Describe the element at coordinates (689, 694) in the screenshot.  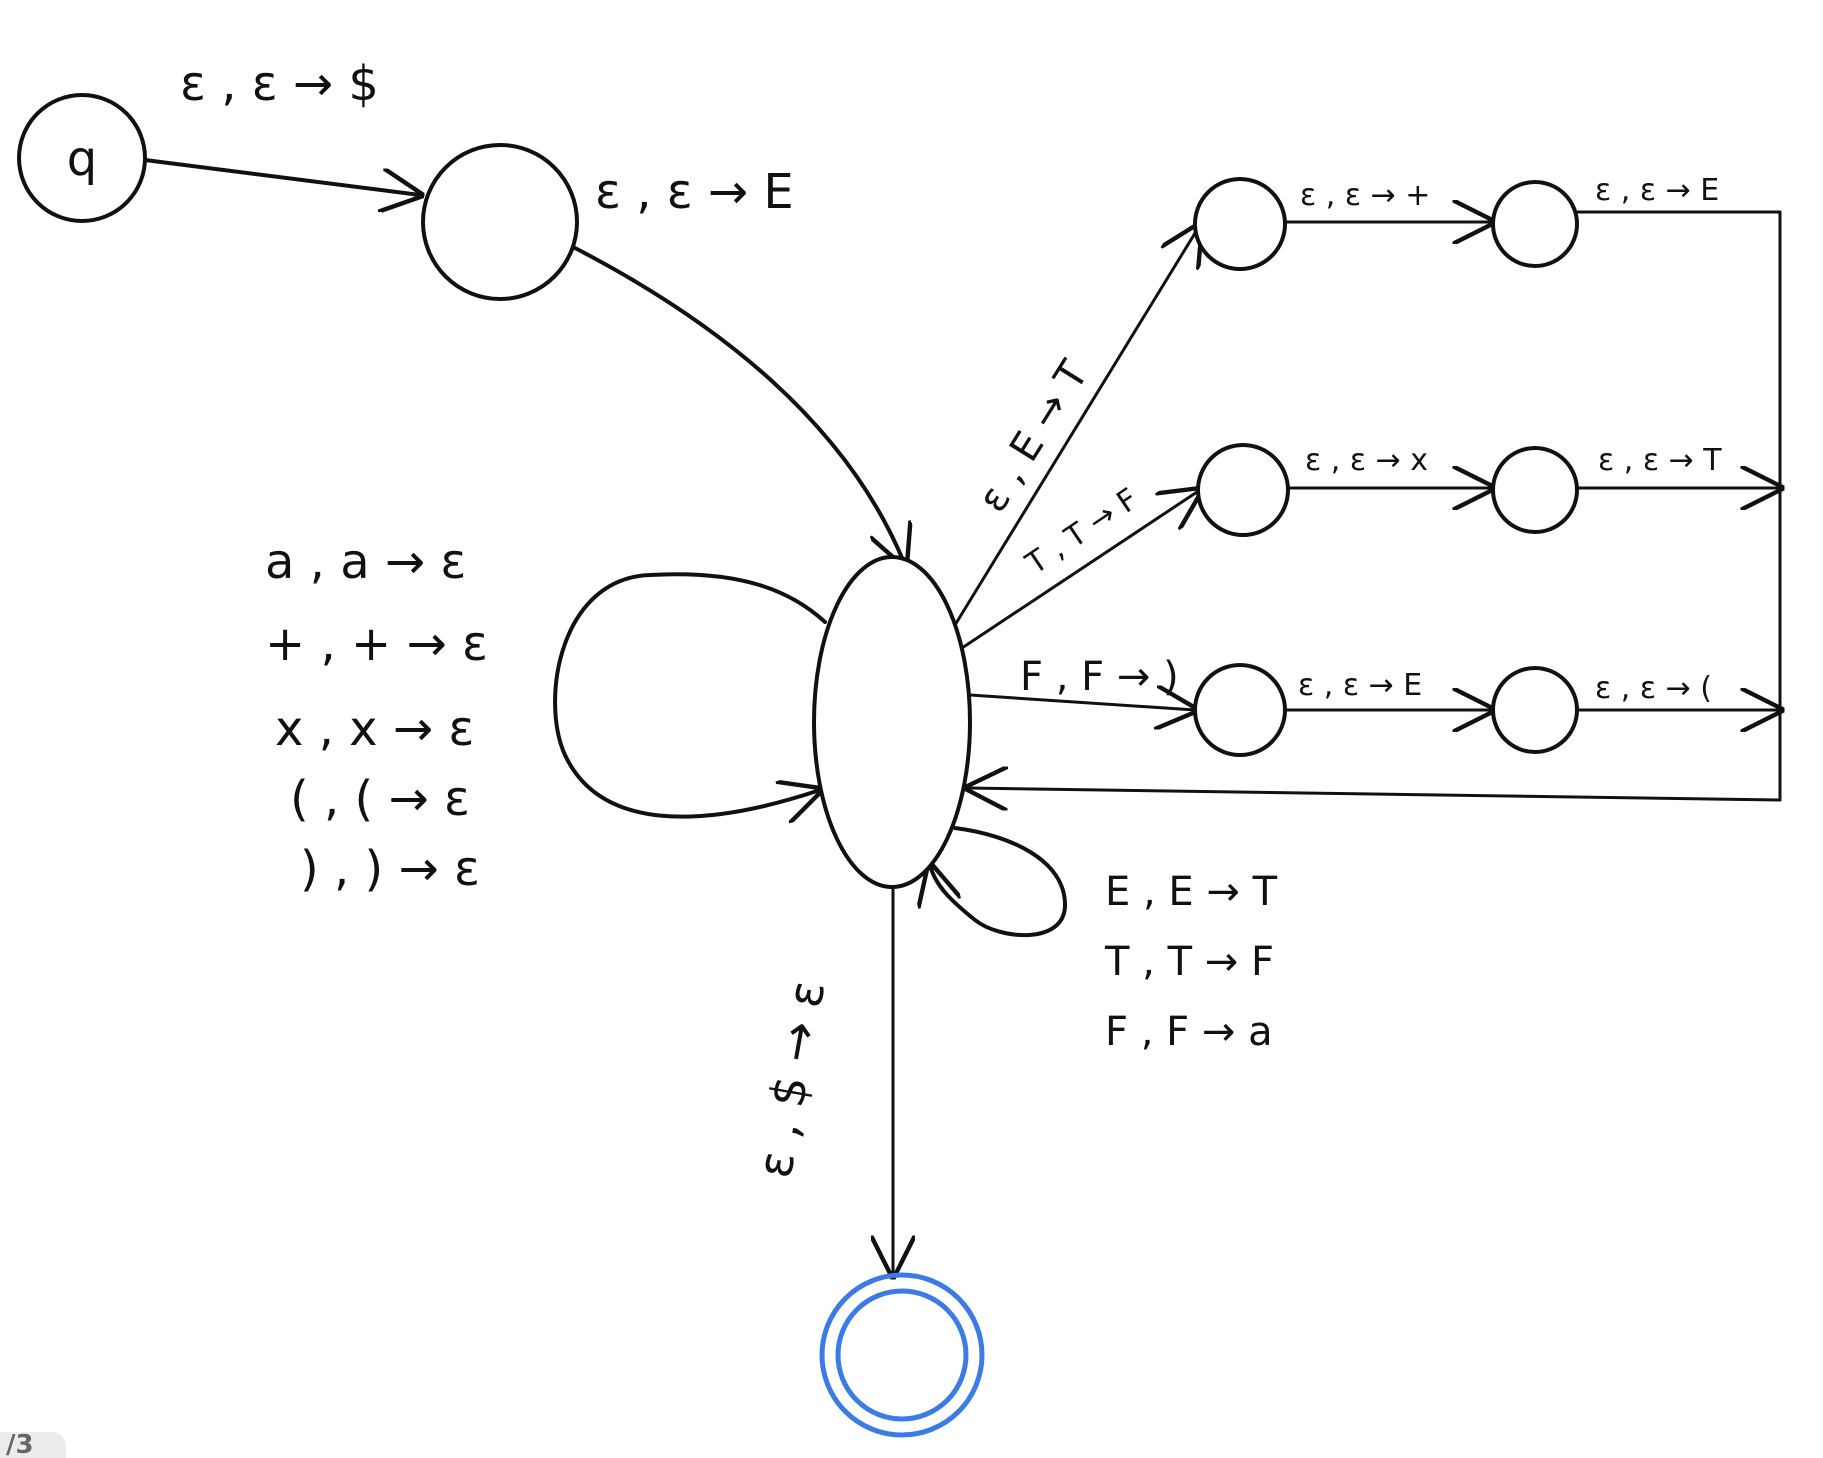
I see `edge-left-loop` at that location.